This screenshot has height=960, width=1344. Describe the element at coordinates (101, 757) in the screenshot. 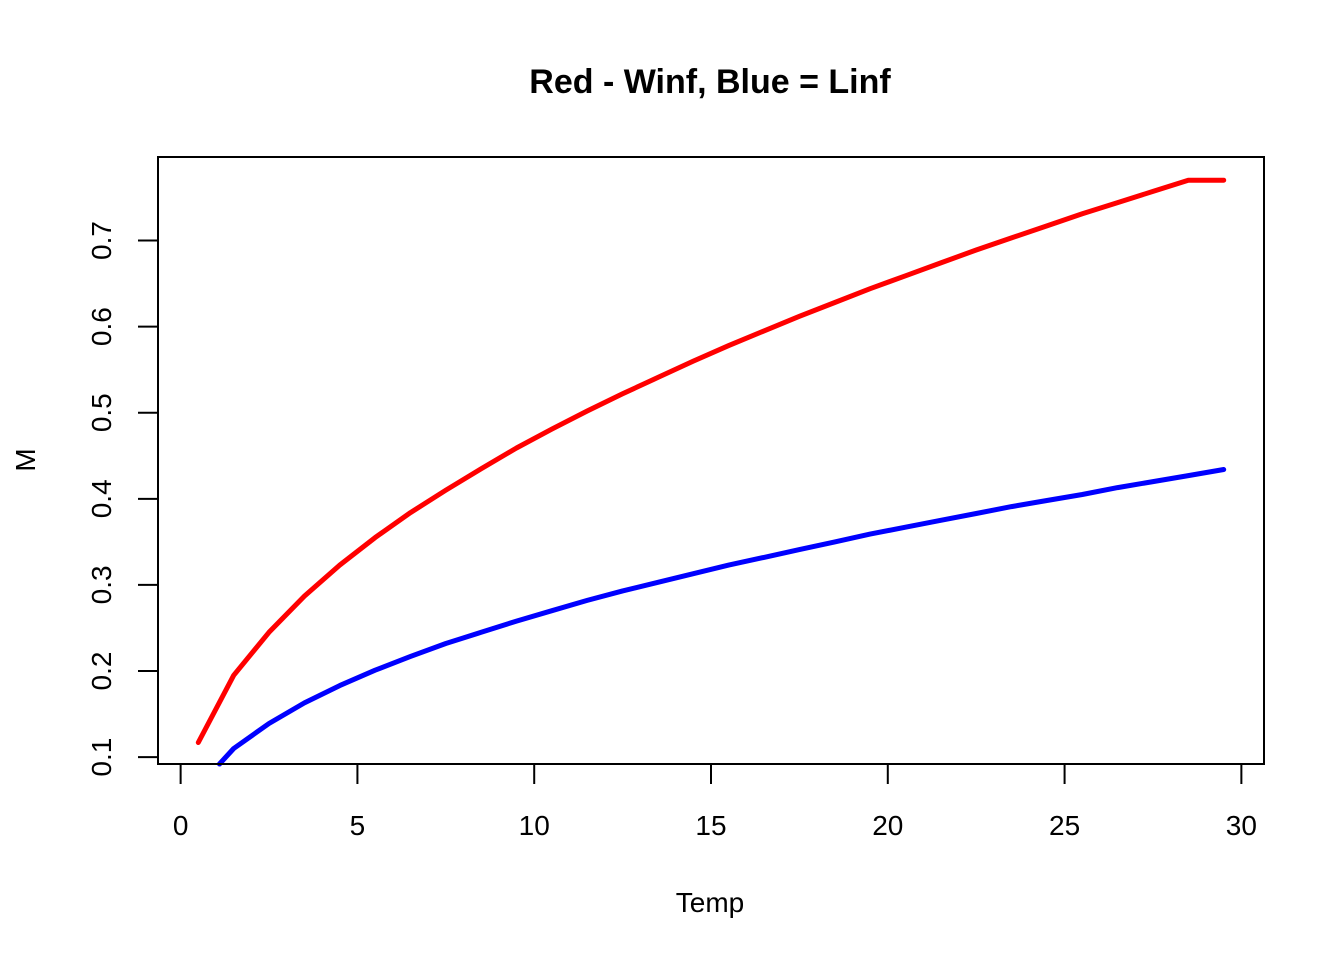

I see `y-tick-label: 0.1` at that location.